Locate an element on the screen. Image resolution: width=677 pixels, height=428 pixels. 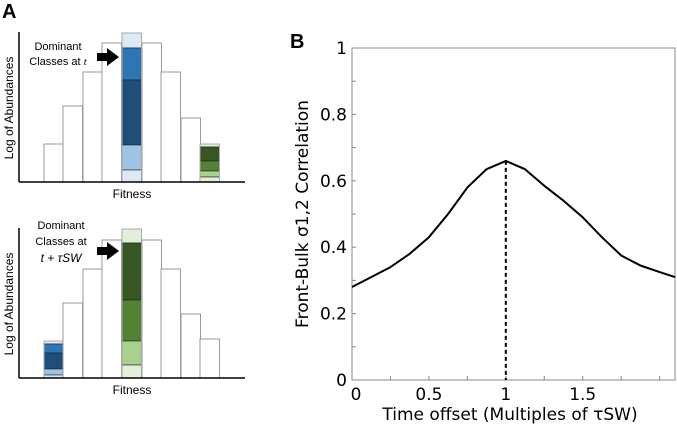
annotation-top-line1: Dominant is located at coordinates (57, 47).